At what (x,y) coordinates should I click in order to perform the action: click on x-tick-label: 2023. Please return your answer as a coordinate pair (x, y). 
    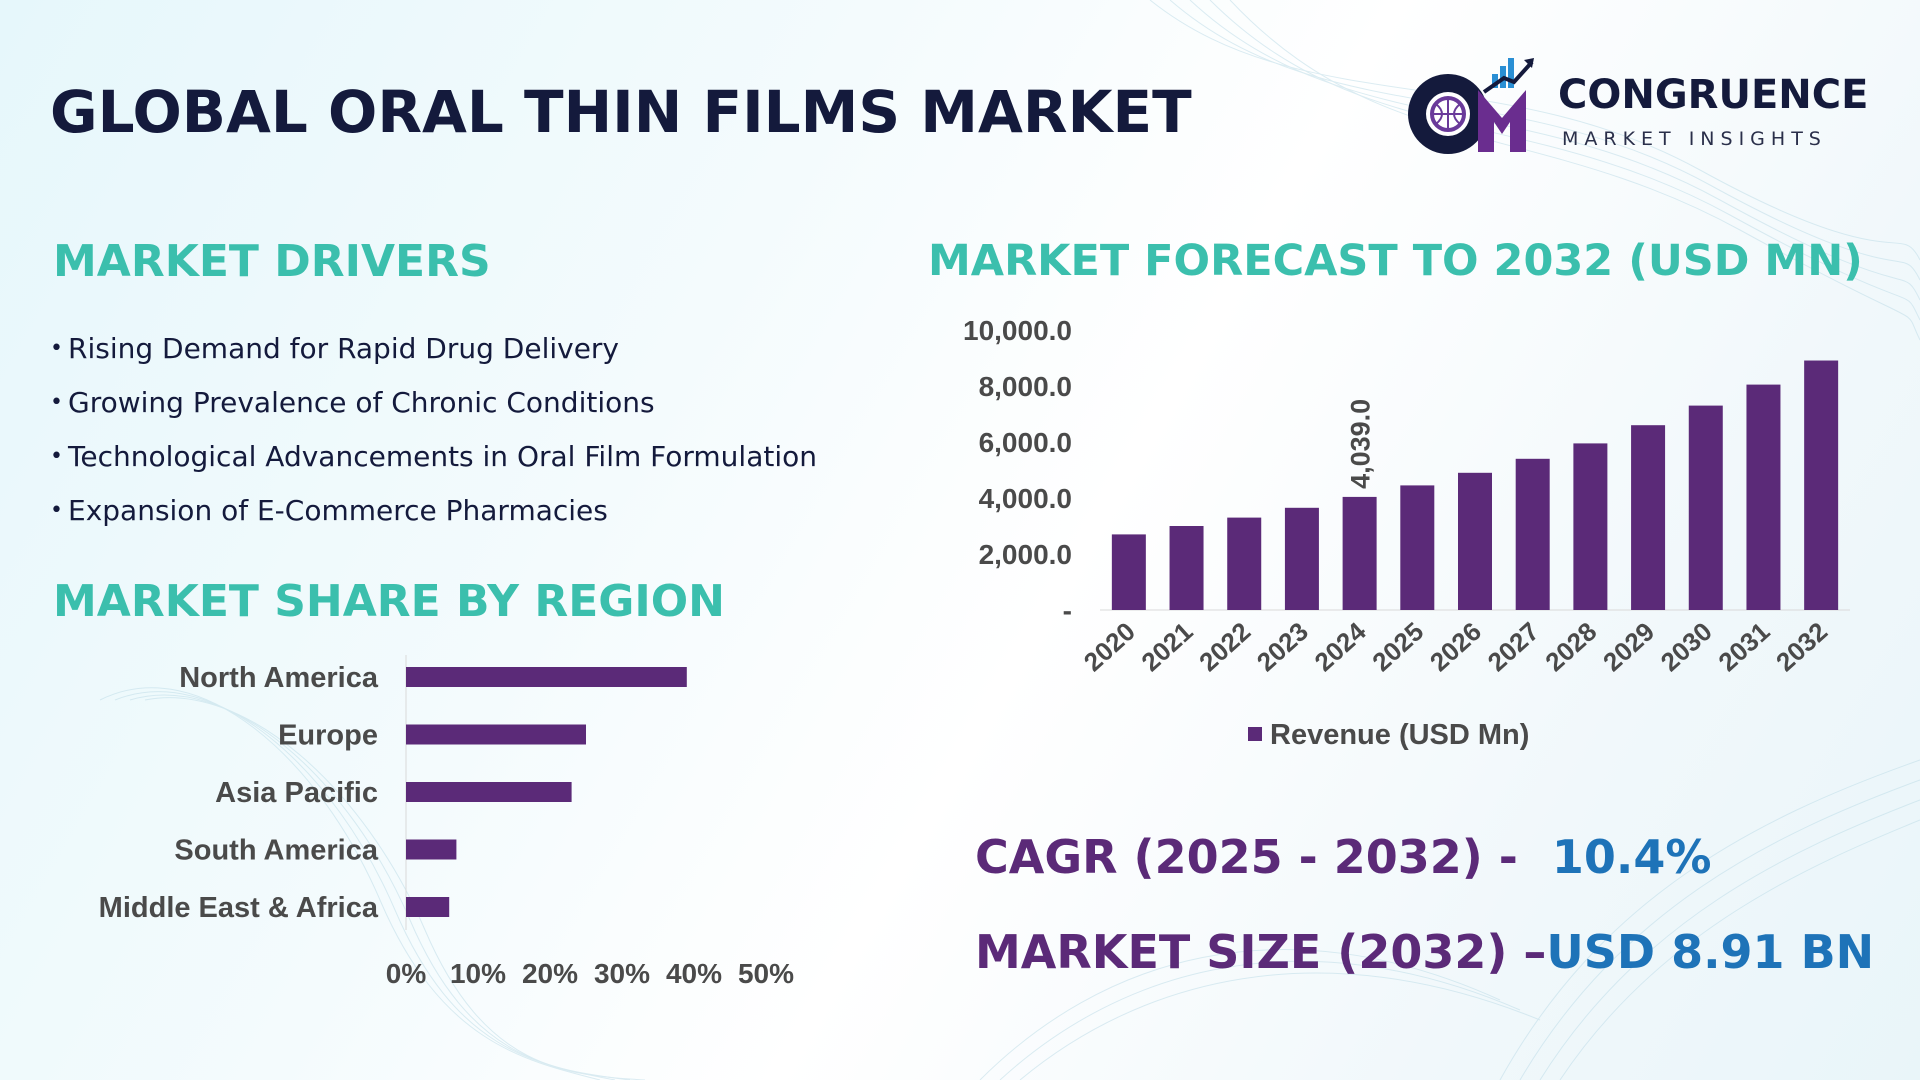
    Looking at the image, I should click on (1282, 646).